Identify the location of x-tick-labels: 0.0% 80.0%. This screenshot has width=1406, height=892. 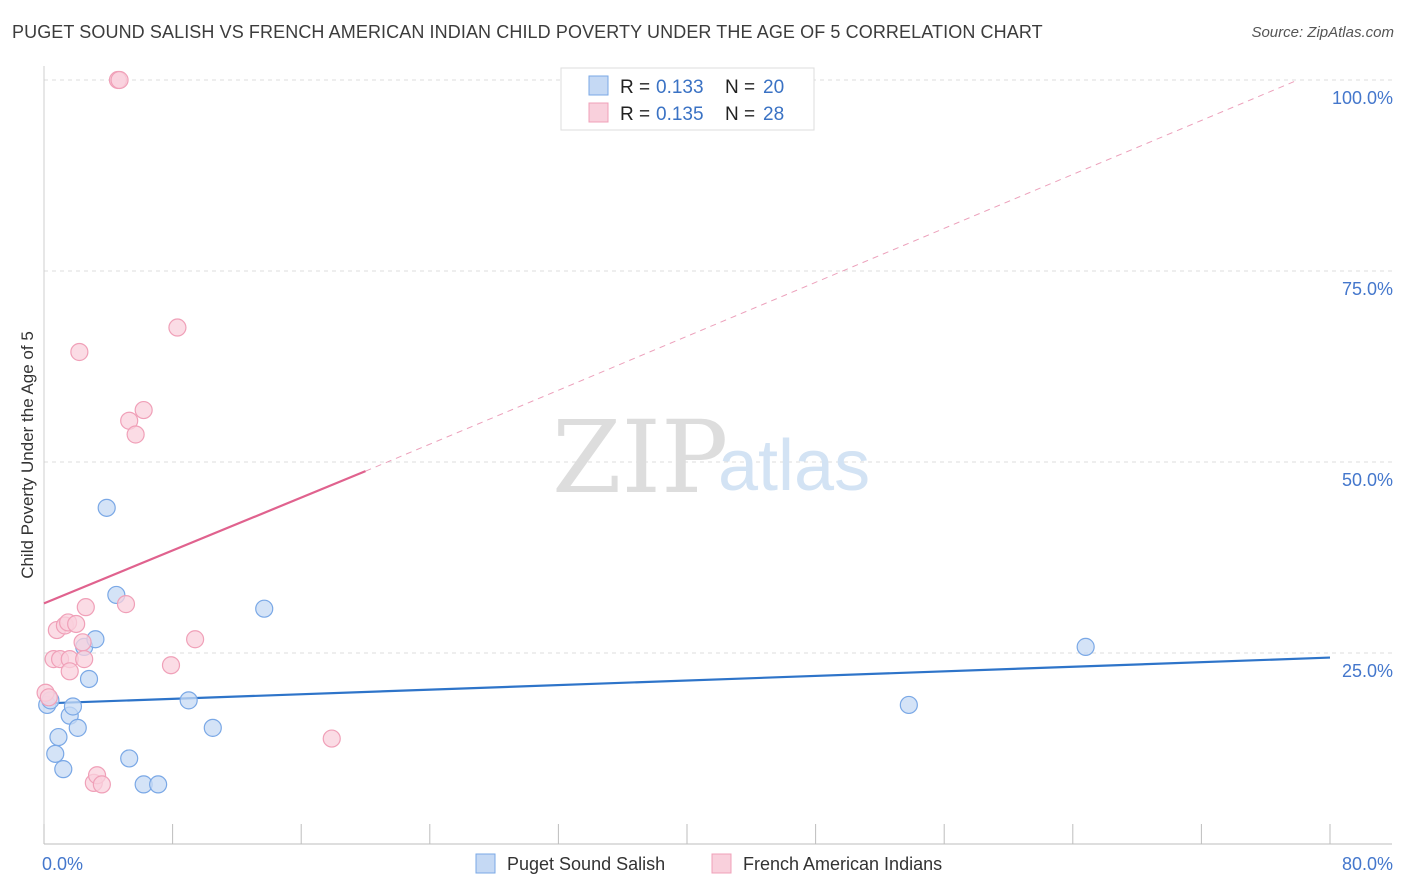
(717, 864).